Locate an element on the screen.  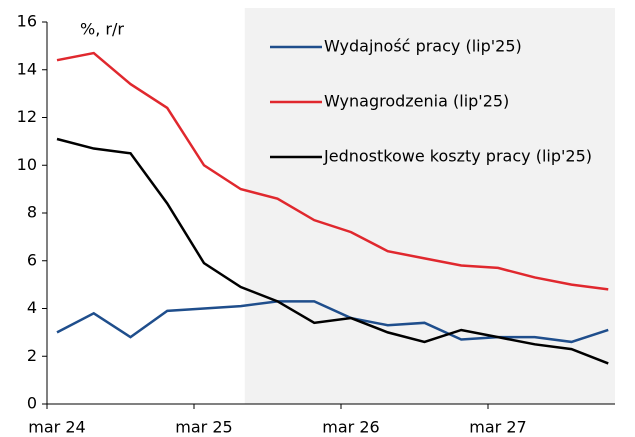
y-tick-label: 0 is located at coordinates (32, 403).